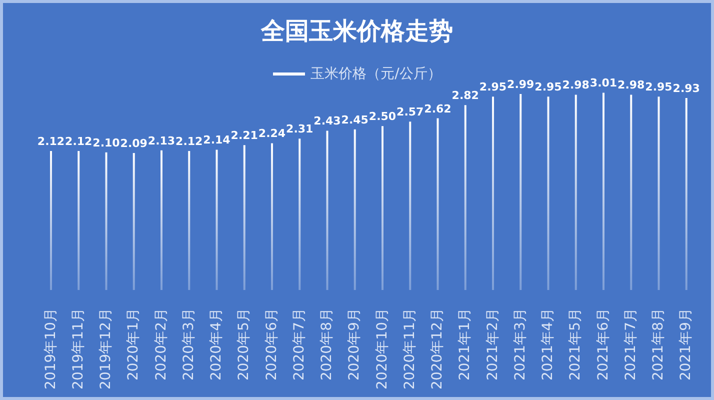 Image resolution: width=714 pixels, height=400 pixels. Describe the element at coordinates (438, 349) in the screenshot. I see `x-tick-label: 2020年12月` at that location.